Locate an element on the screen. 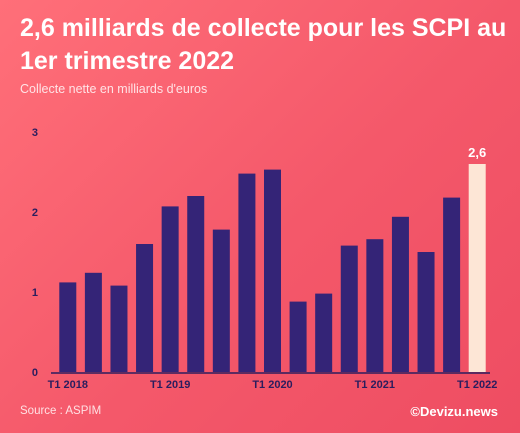 This screenshot has width=520, height=433. x-tick-label: T1 2022 is located at coordinates (477, 385).